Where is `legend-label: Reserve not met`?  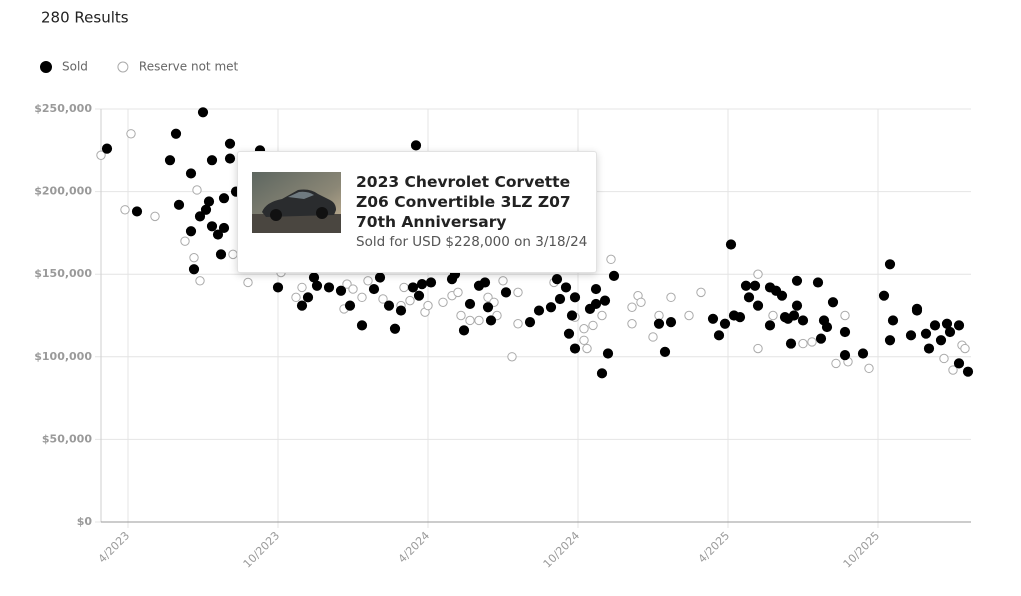 legend-label: Reserve not met is located at coordinates (189, 67).